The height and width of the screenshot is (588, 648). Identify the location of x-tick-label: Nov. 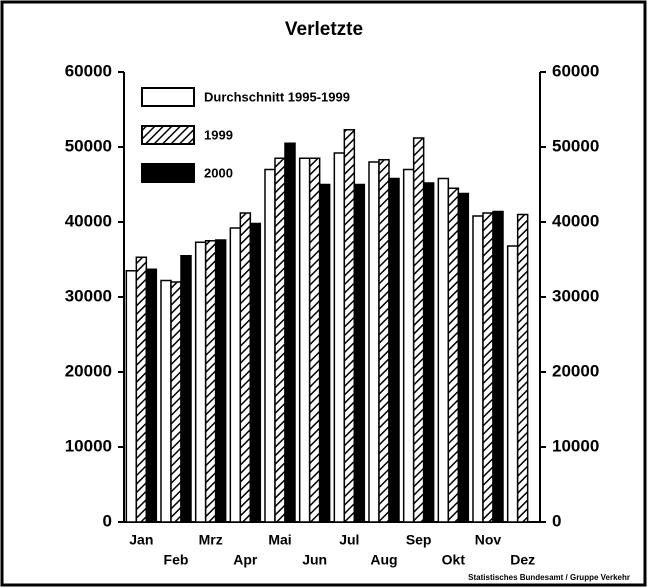
(488, 540).